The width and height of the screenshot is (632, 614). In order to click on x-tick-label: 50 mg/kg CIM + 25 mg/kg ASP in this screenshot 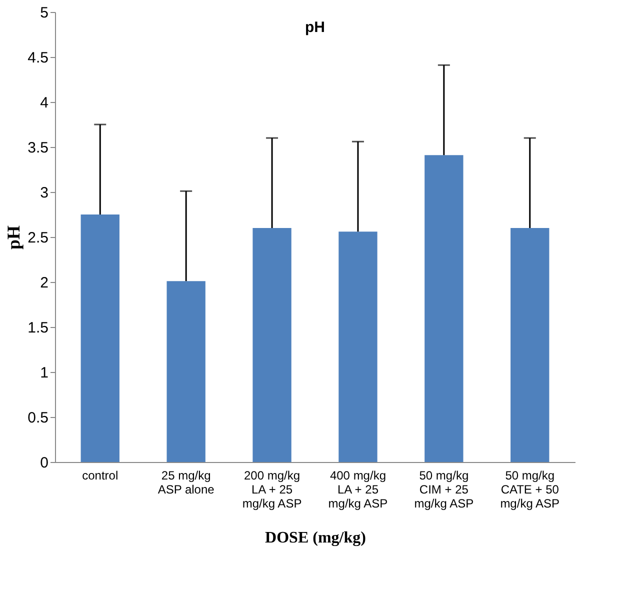, I will do `click(444, 489)`.